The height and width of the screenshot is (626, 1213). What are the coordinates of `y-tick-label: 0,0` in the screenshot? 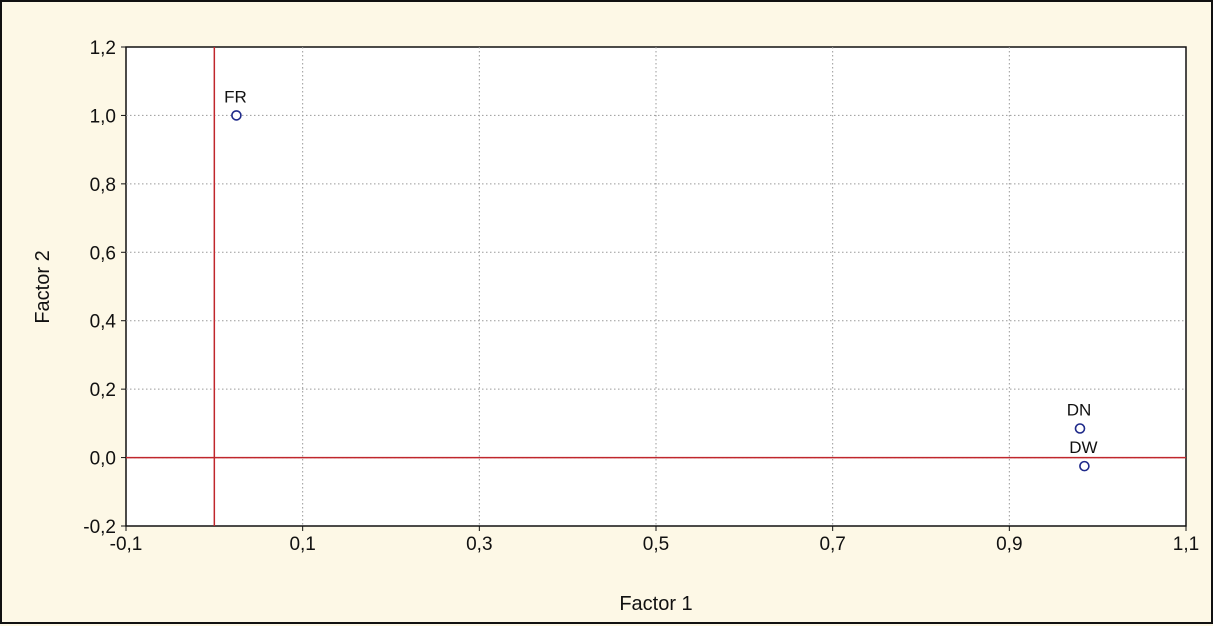 It's located at (103, 459).